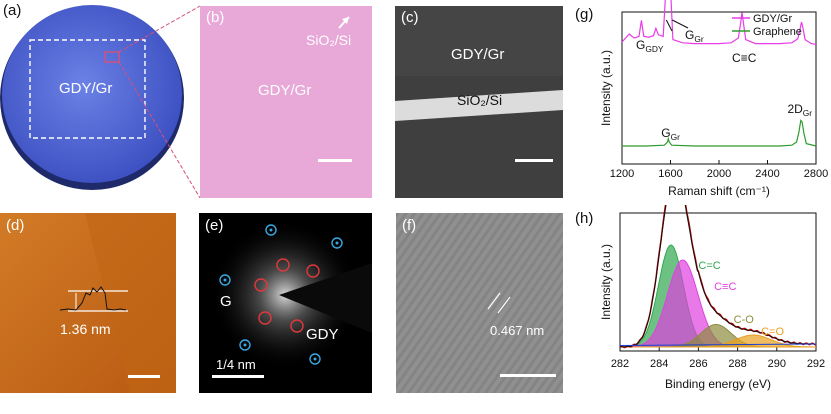 This screenshot has width=831, height=414. I want to click on saed-pattern, so click(291, 299).